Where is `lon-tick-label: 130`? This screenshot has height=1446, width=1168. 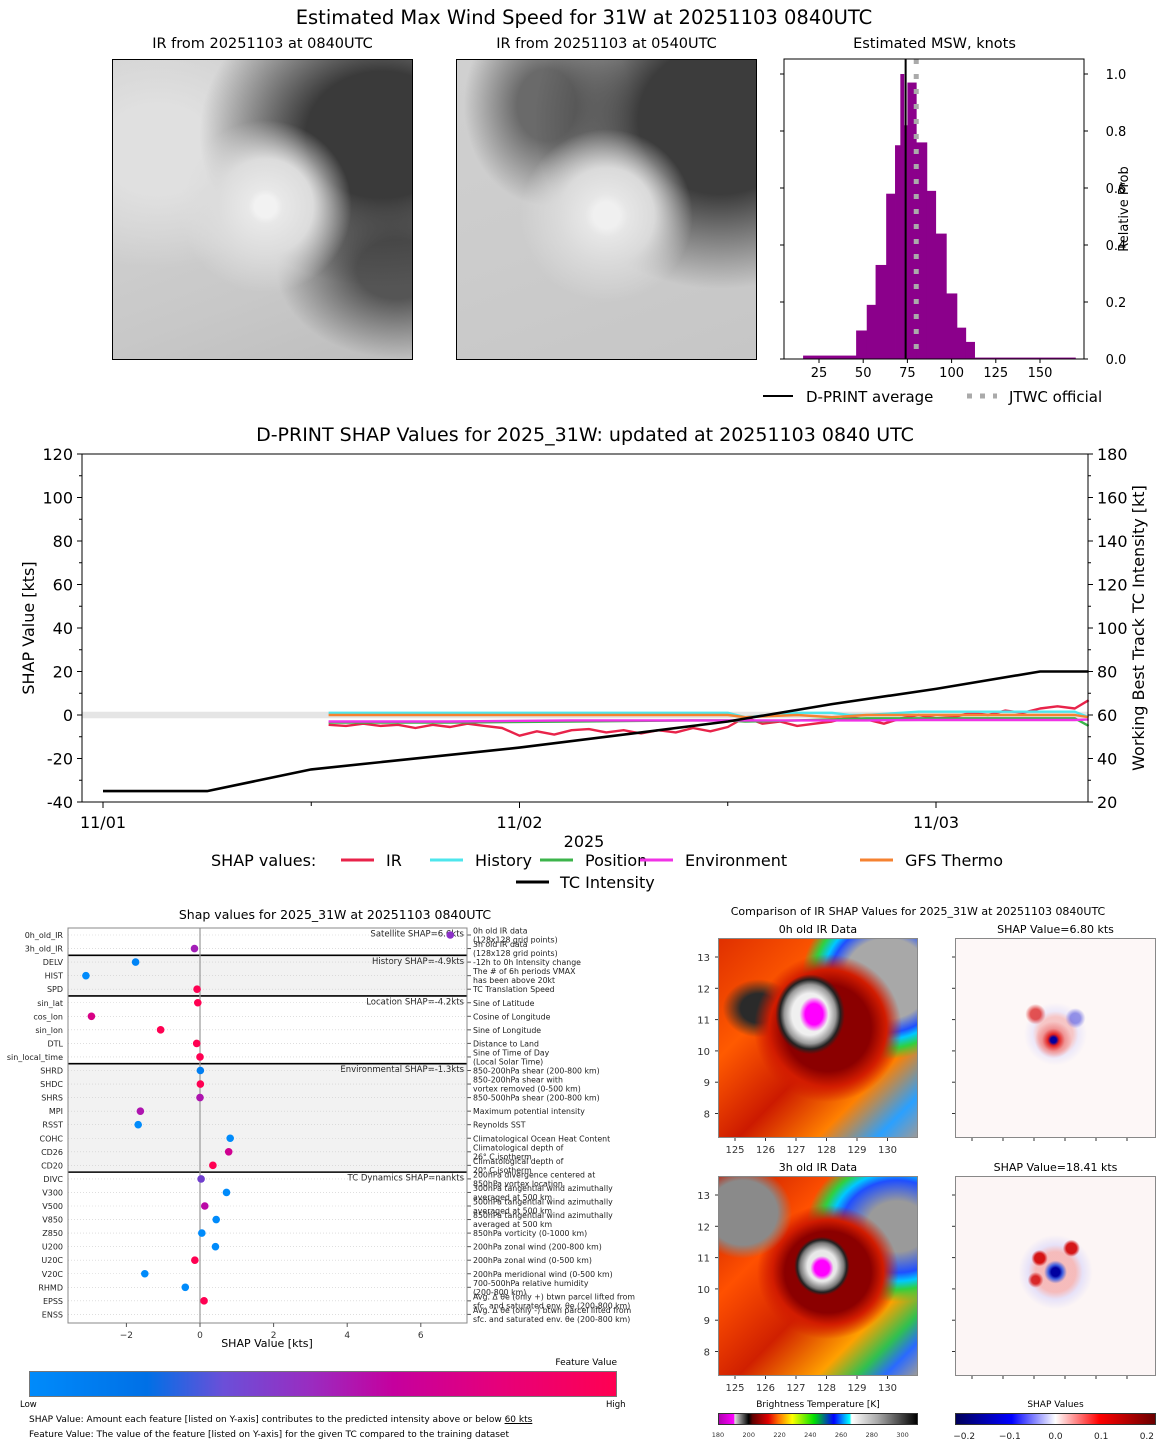 lon-tick-label: 130 is located at coordinates (887, 1388).